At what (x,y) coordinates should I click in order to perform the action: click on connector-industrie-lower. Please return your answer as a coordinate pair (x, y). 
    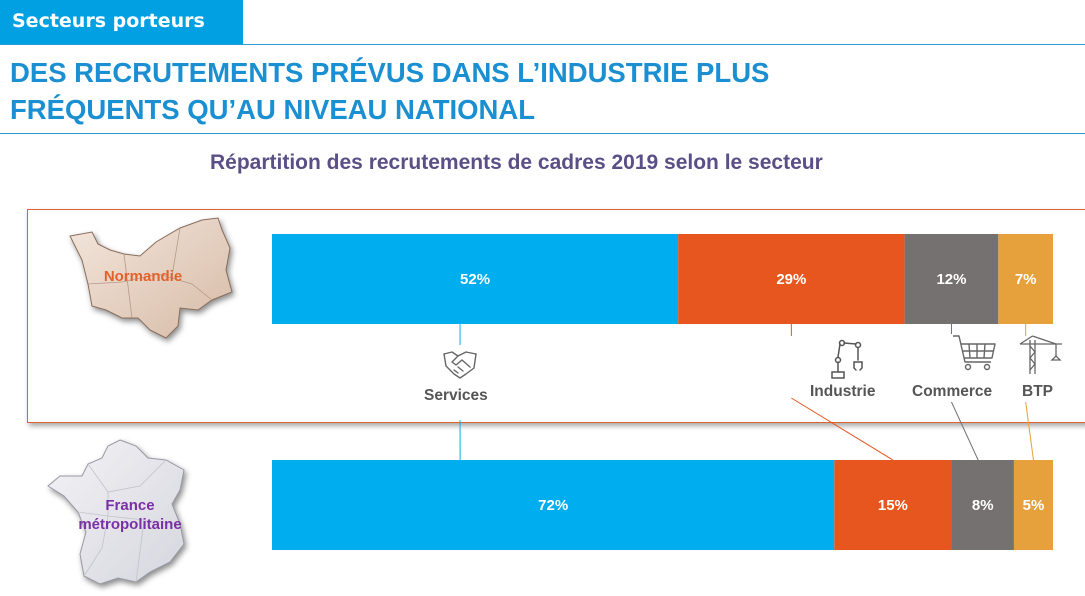
    Looking at the image, I should click on (842, 429).